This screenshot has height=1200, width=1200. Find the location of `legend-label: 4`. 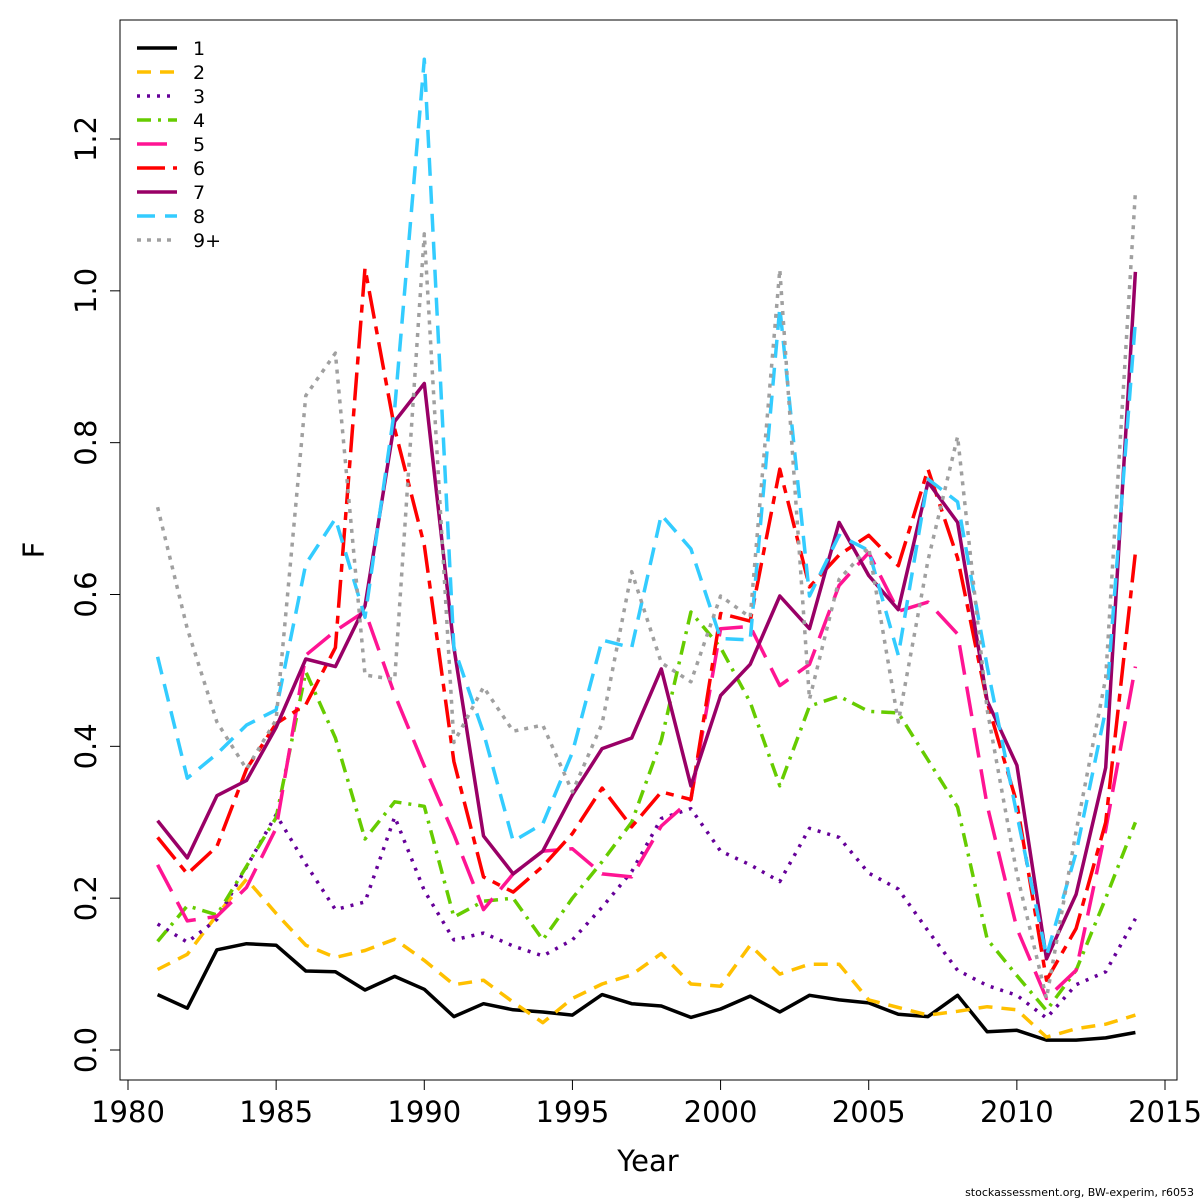

legend-label: 4 is located at coordinates (199, 121).